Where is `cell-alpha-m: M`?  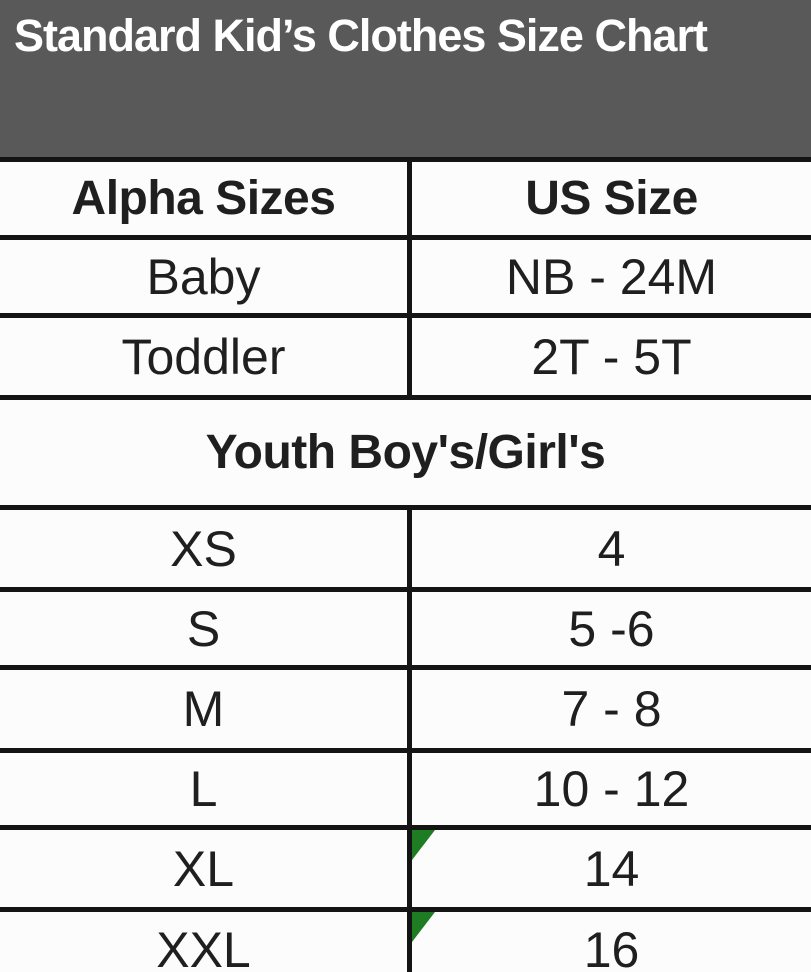
cell-alpha-m: M is located at coordinates (206, 709).